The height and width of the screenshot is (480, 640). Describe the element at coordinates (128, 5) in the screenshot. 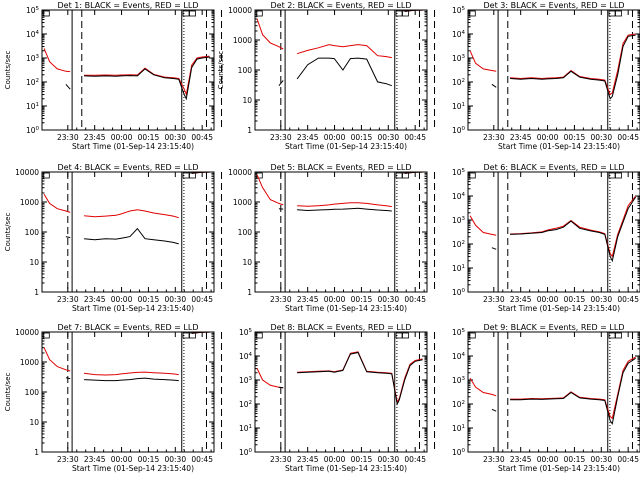

I see `panel-title: Det 1: BLACK = Events, RED = LLD` at that location.